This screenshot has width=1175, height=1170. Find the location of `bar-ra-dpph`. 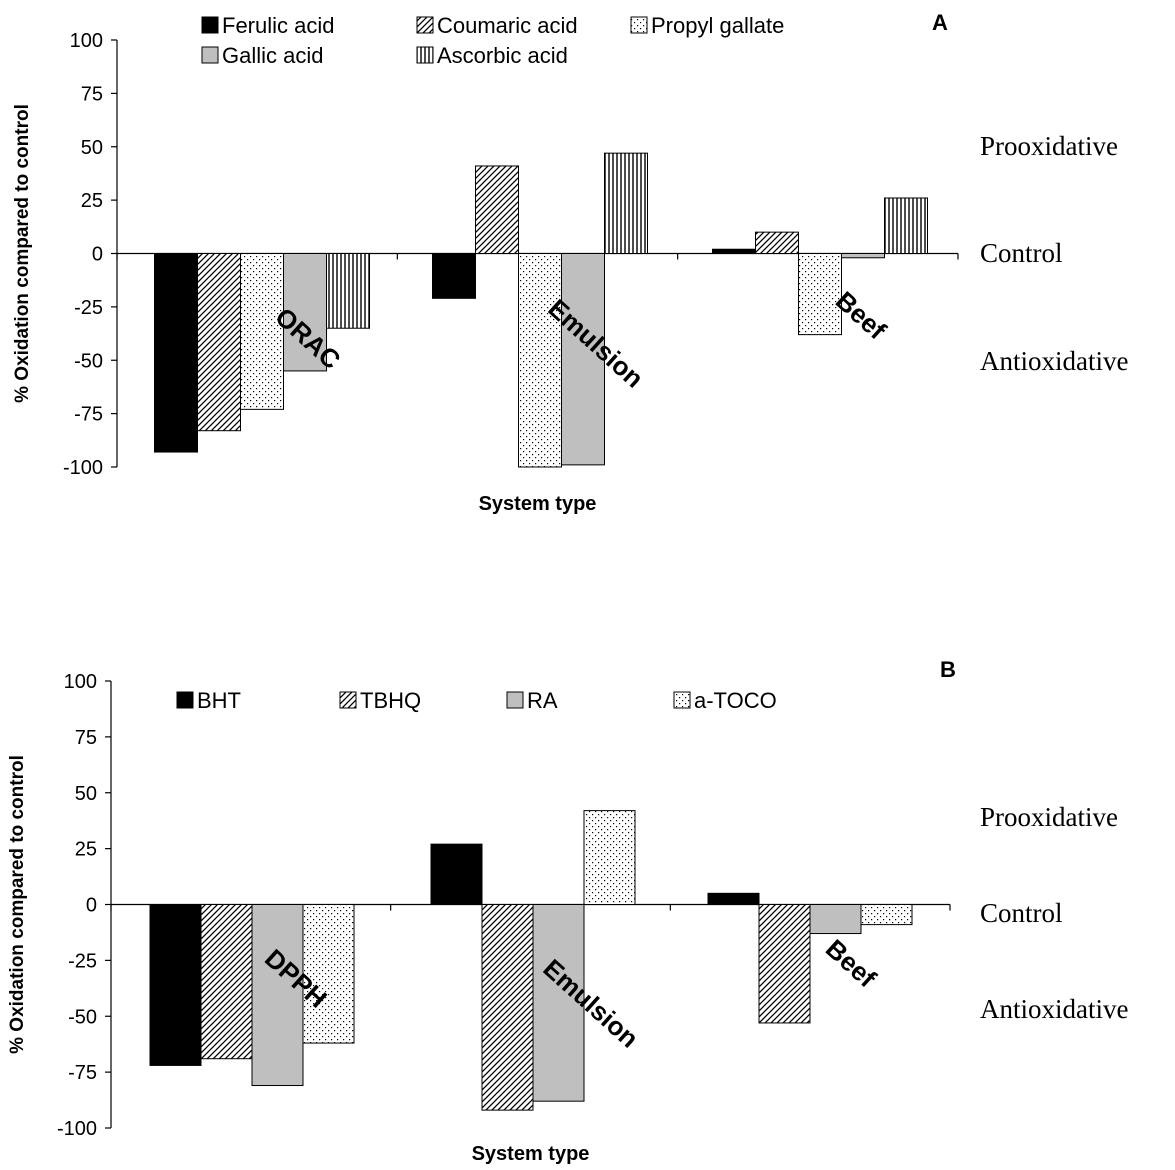

bar-ra-dpph is located at coordinates (277, 995).